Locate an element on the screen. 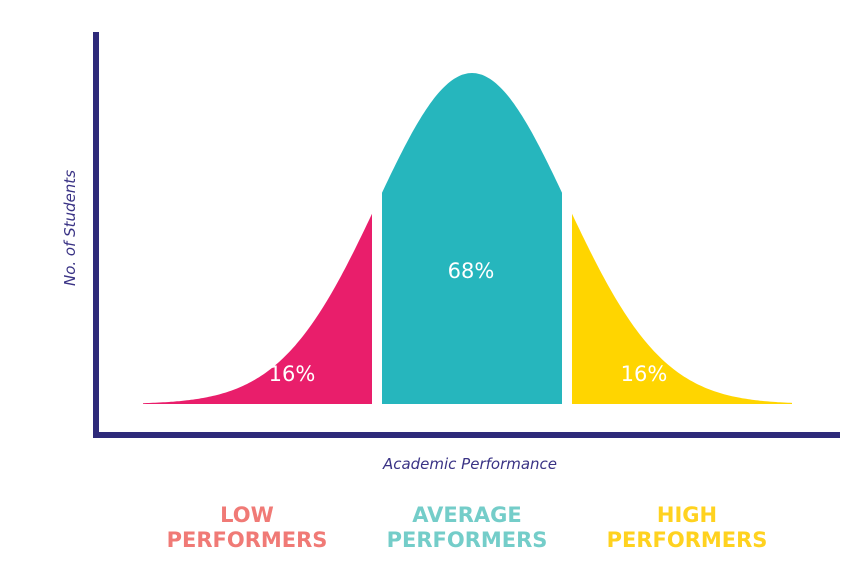 This screenshot has height=576, width=867. segment-label-high: 16% is located at coordinates (644, 374).